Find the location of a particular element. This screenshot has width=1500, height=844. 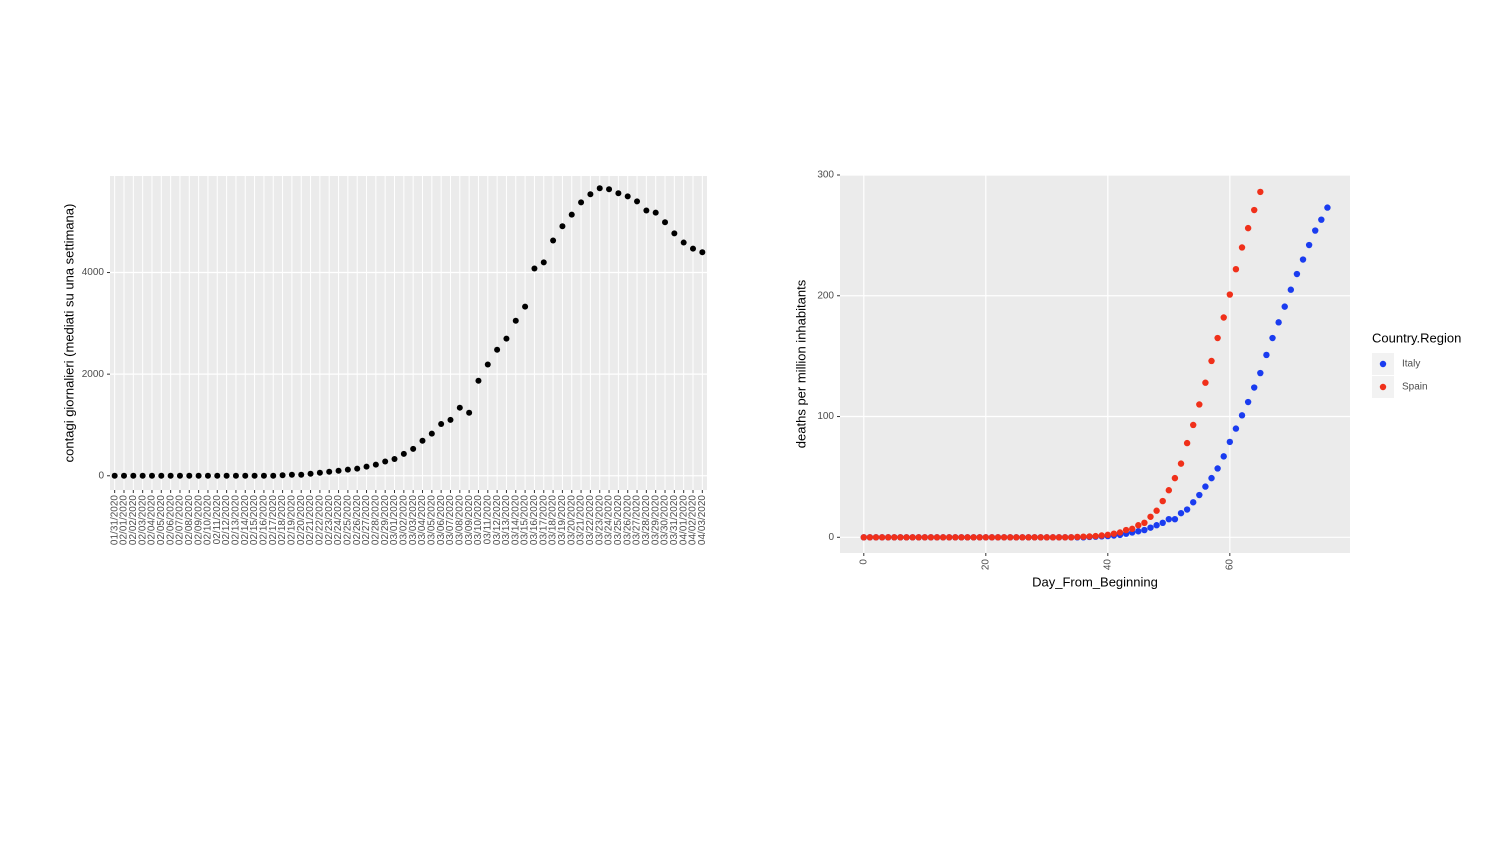

x-tick-label: 03/12/2020 is located at coordinates (497, 520).